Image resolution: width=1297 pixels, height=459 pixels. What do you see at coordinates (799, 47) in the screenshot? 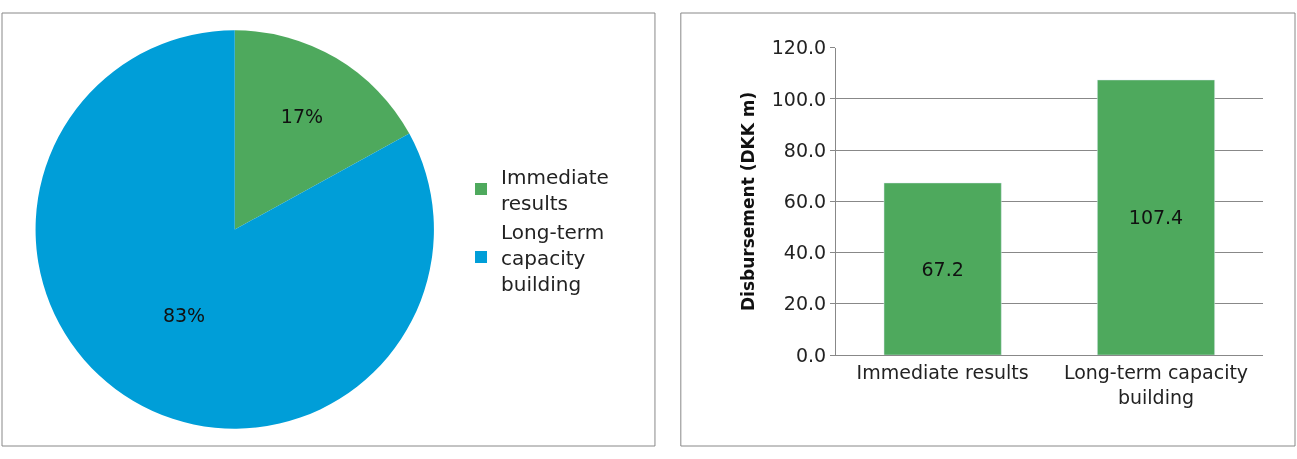
I see `y-tick-label: 120.0` at bounding box center [799, 47].